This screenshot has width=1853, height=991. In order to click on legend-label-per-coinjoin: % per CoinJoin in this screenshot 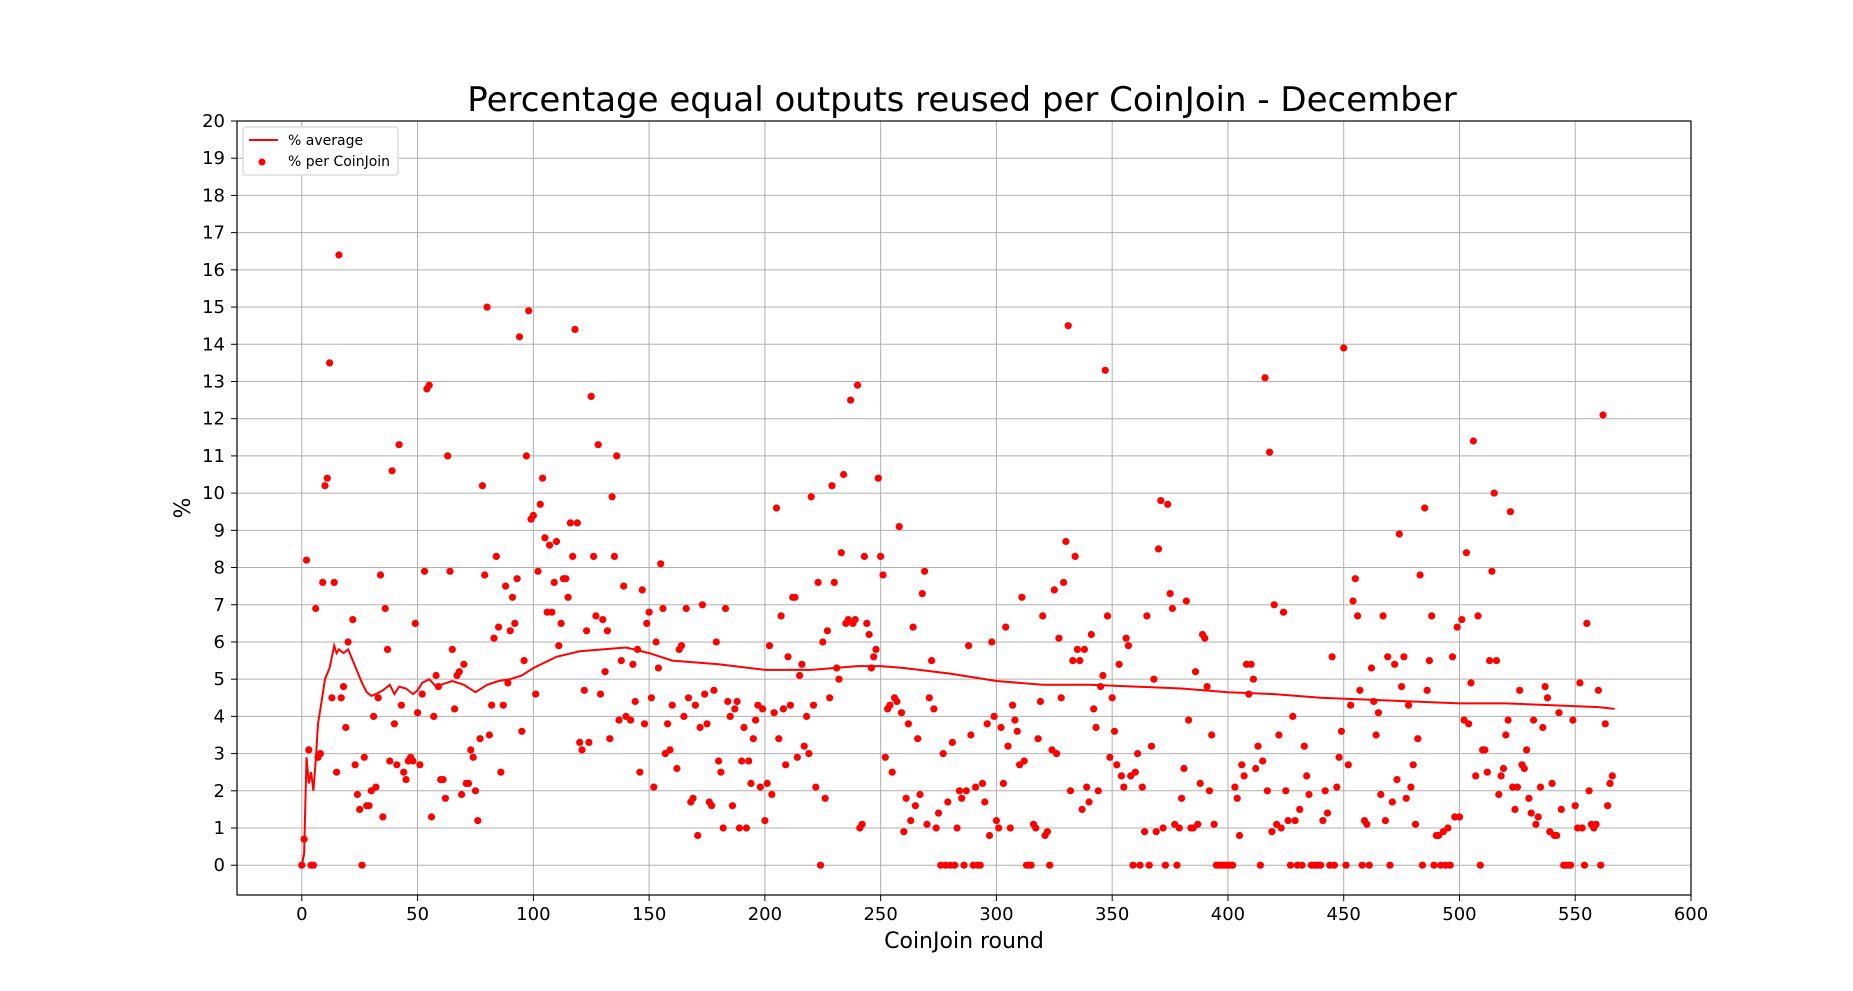, I will do `click(339, 162)`.